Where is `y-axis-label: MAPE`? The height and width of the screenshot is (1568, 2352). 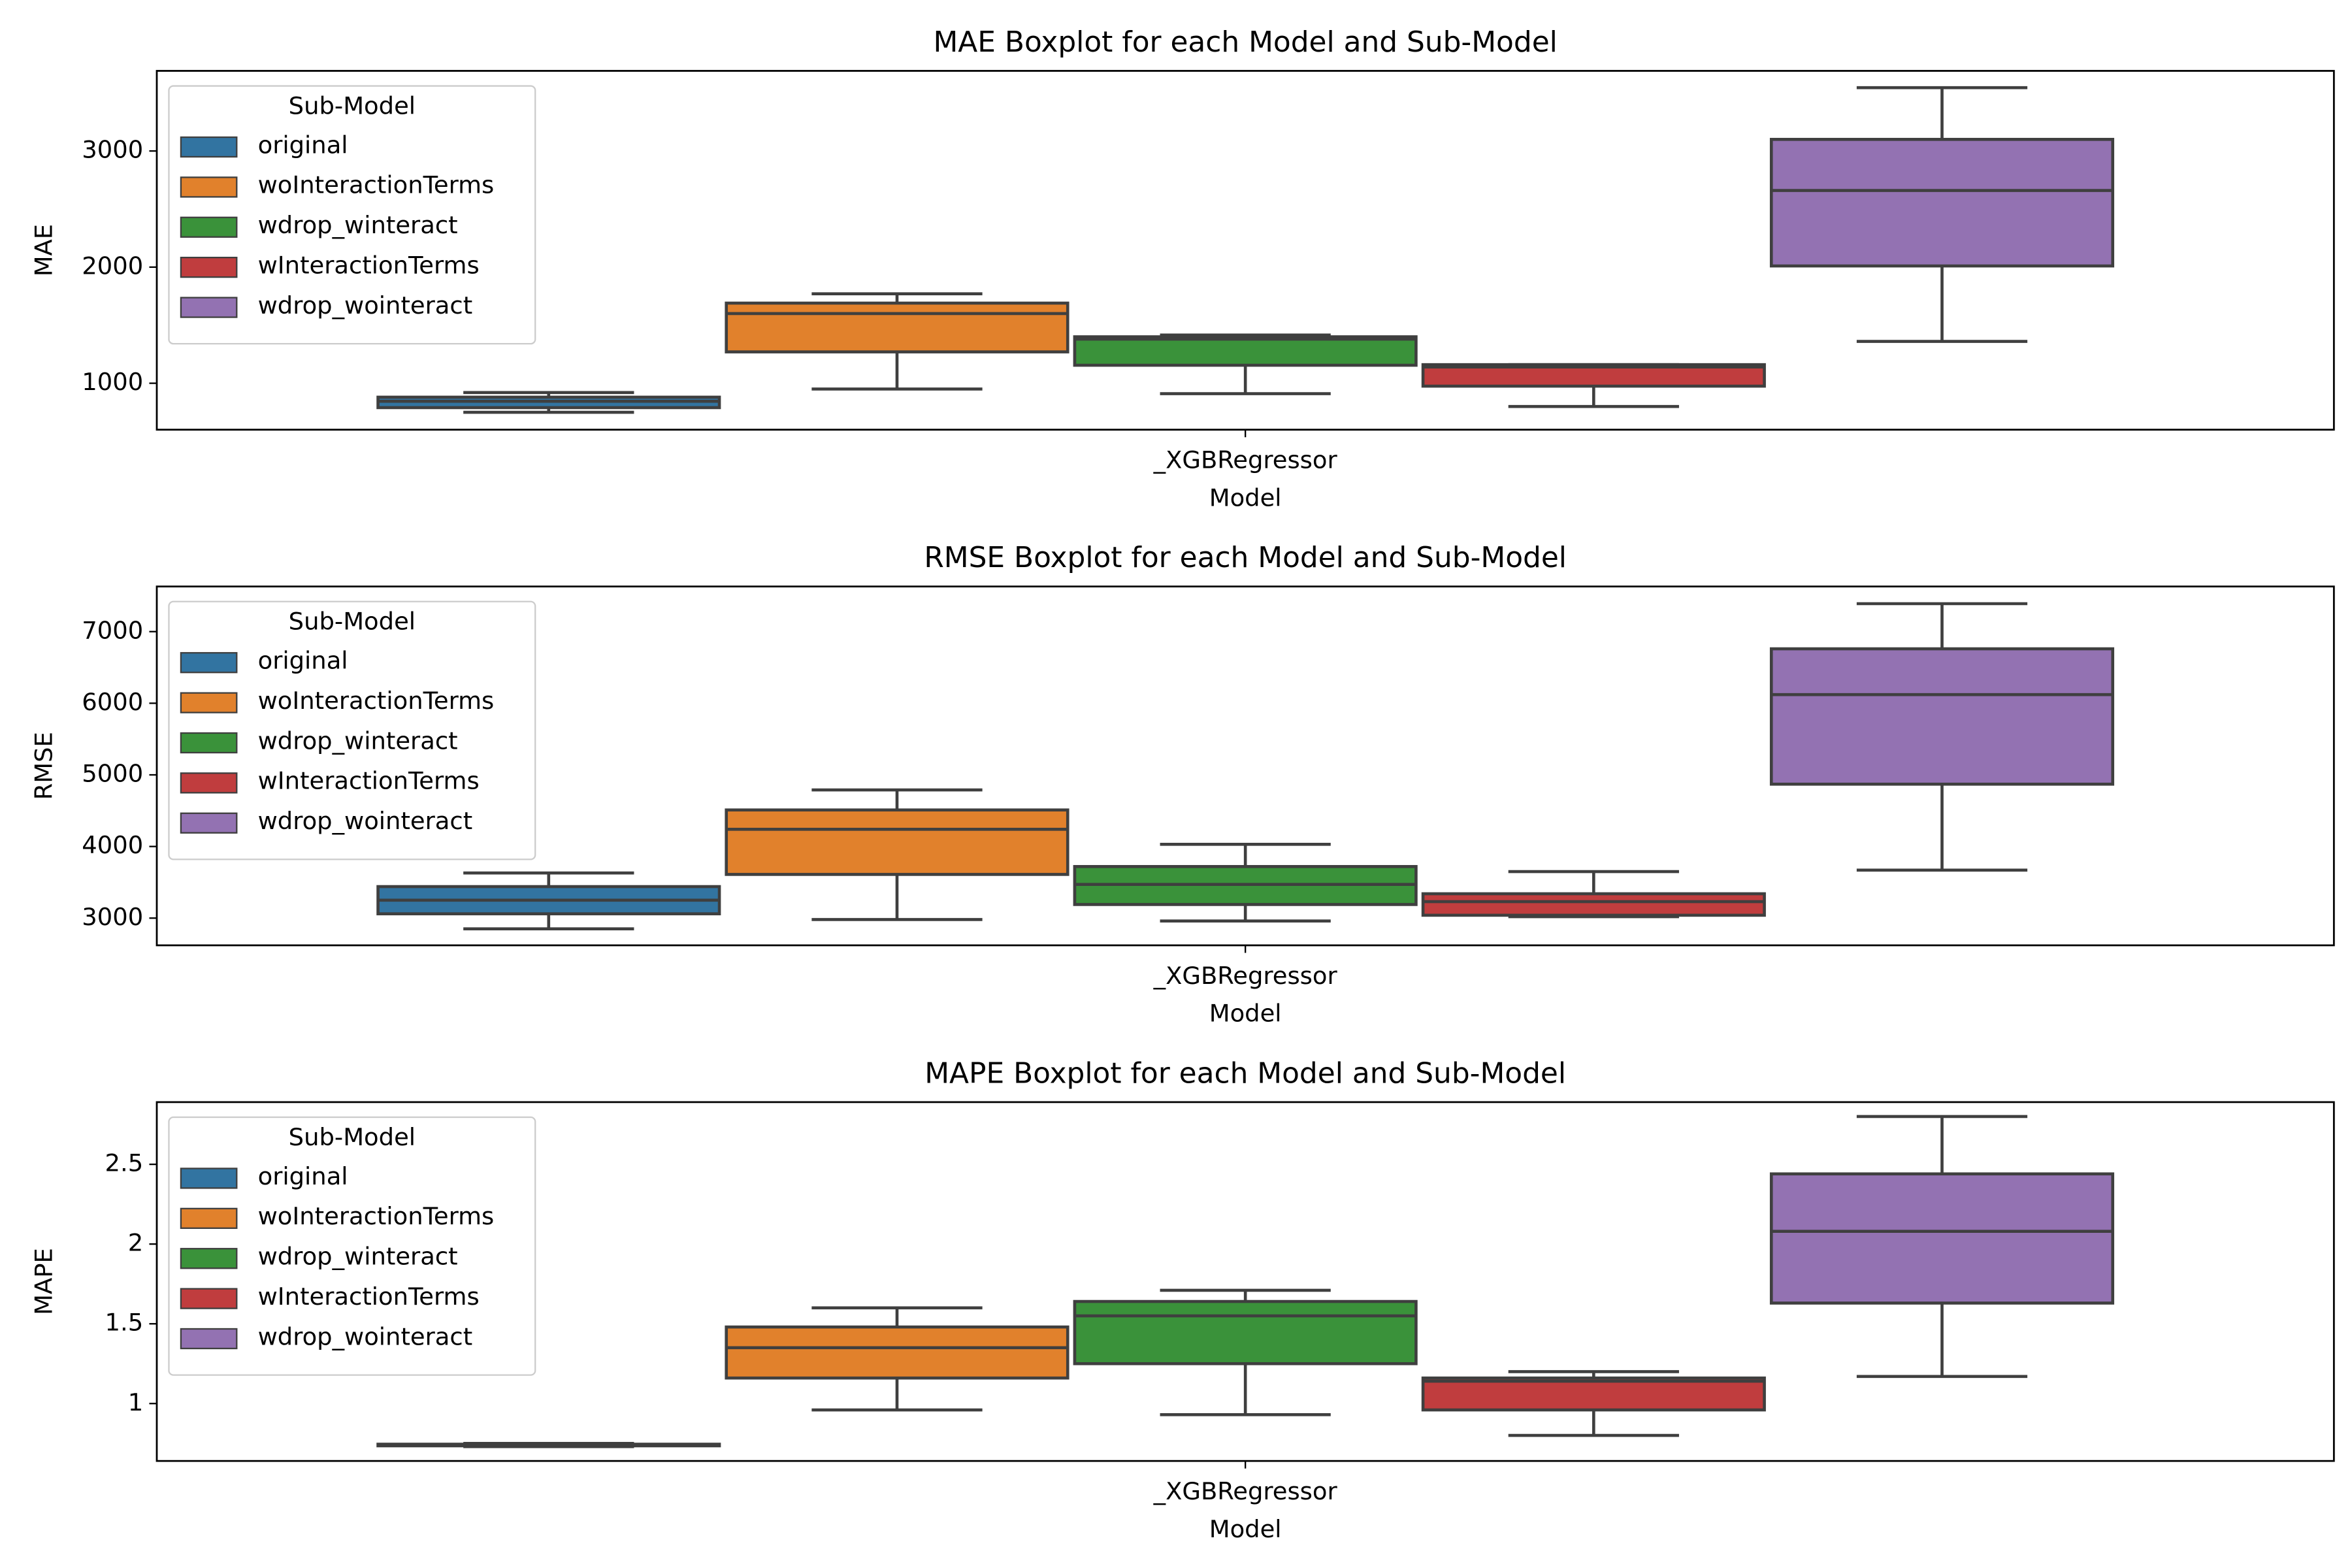
y-axis-label: MAPE is located at coordinates (44, 1281).